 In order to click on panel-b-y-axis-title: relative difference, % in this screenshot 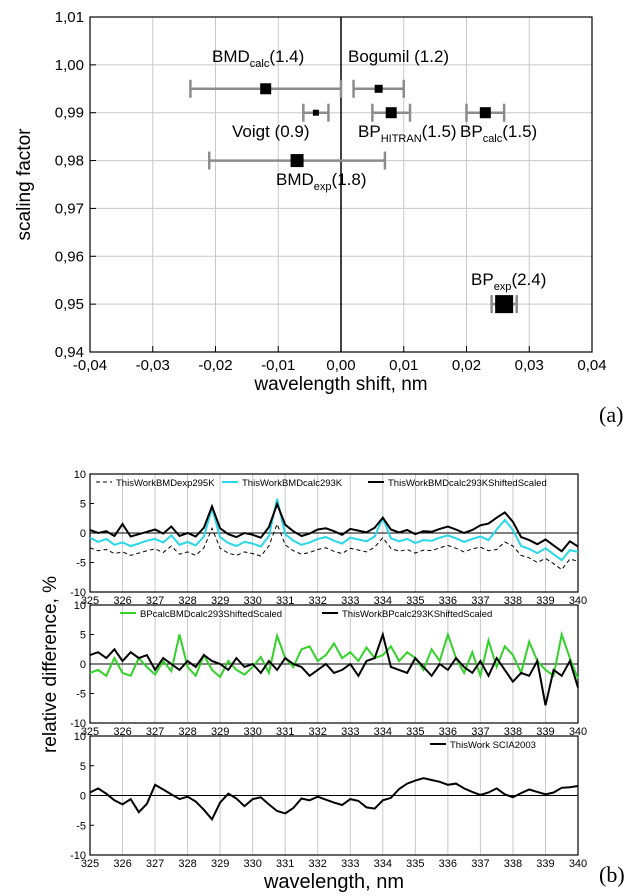, I will do `click(50, 664)`.